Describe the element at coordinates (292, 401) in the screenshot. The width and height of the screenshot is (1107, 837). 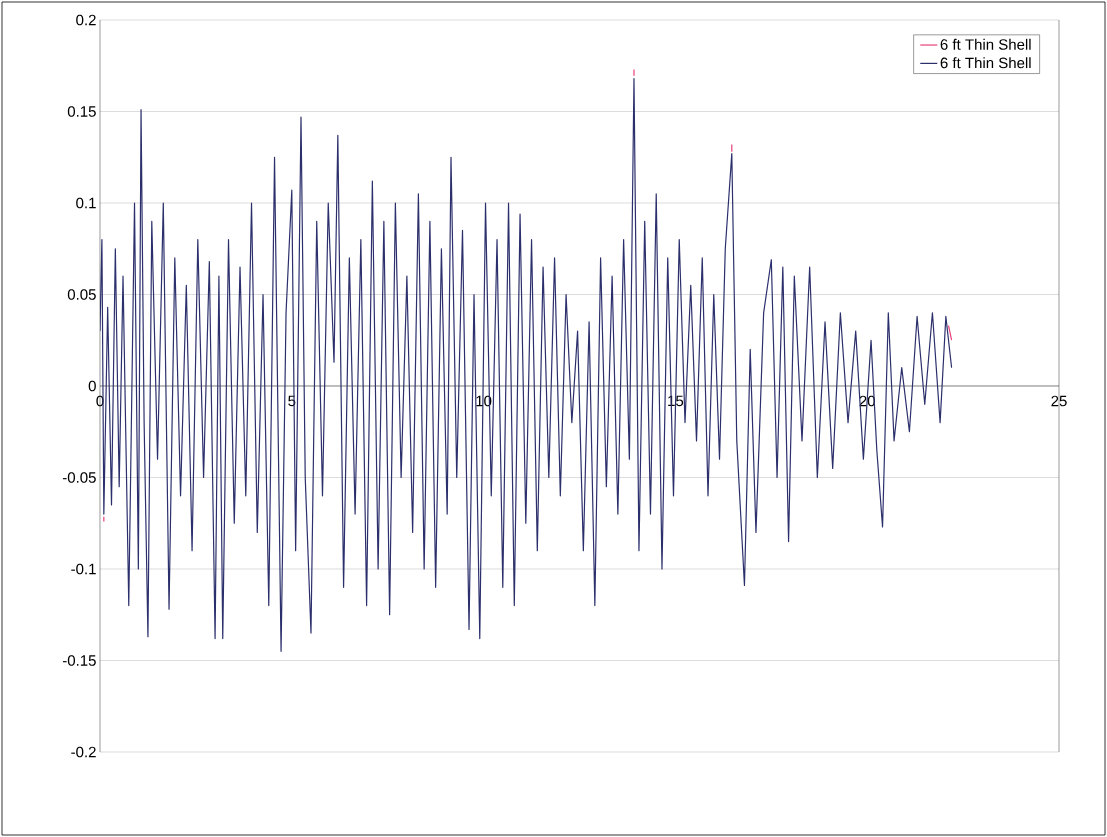
I see `x-tick-label: 5` at that location.